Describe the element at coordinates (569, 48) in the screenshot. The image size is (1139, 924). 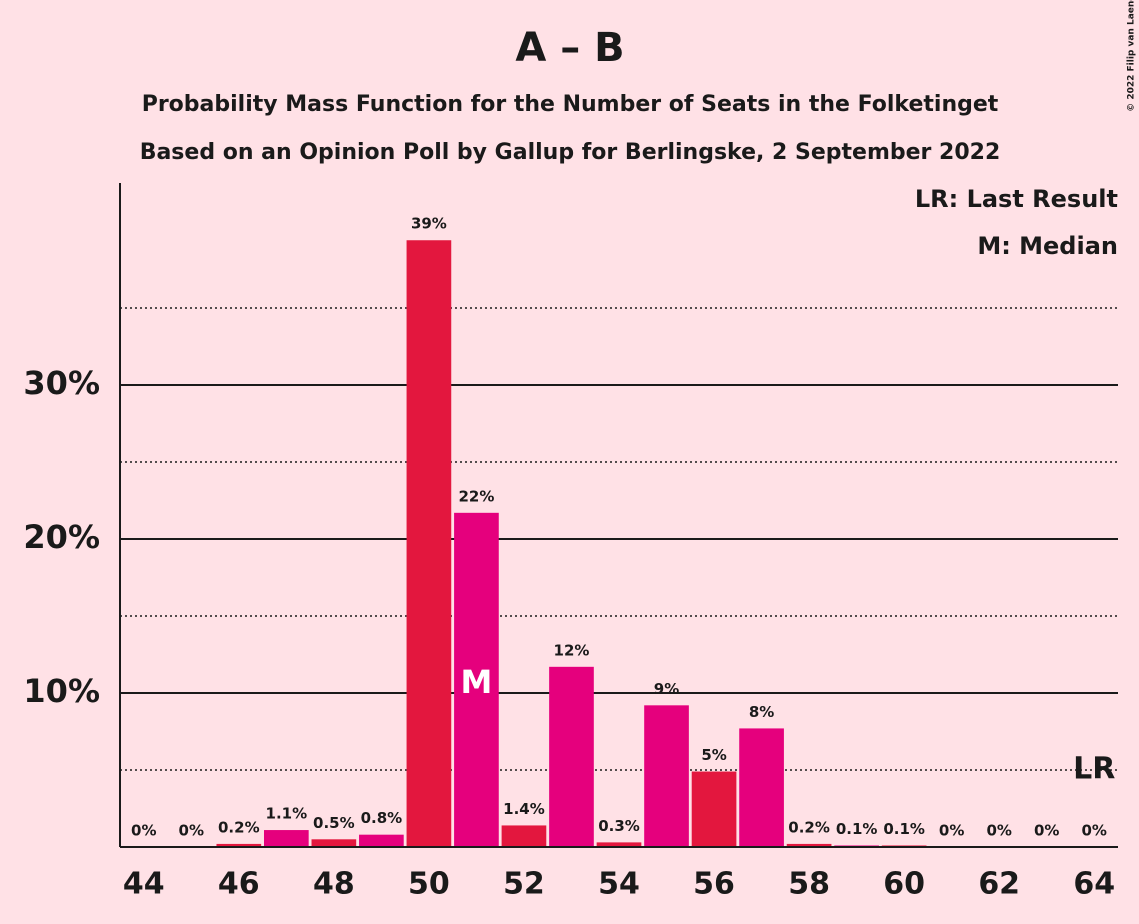
I see `chart-title: A – B` at that location.